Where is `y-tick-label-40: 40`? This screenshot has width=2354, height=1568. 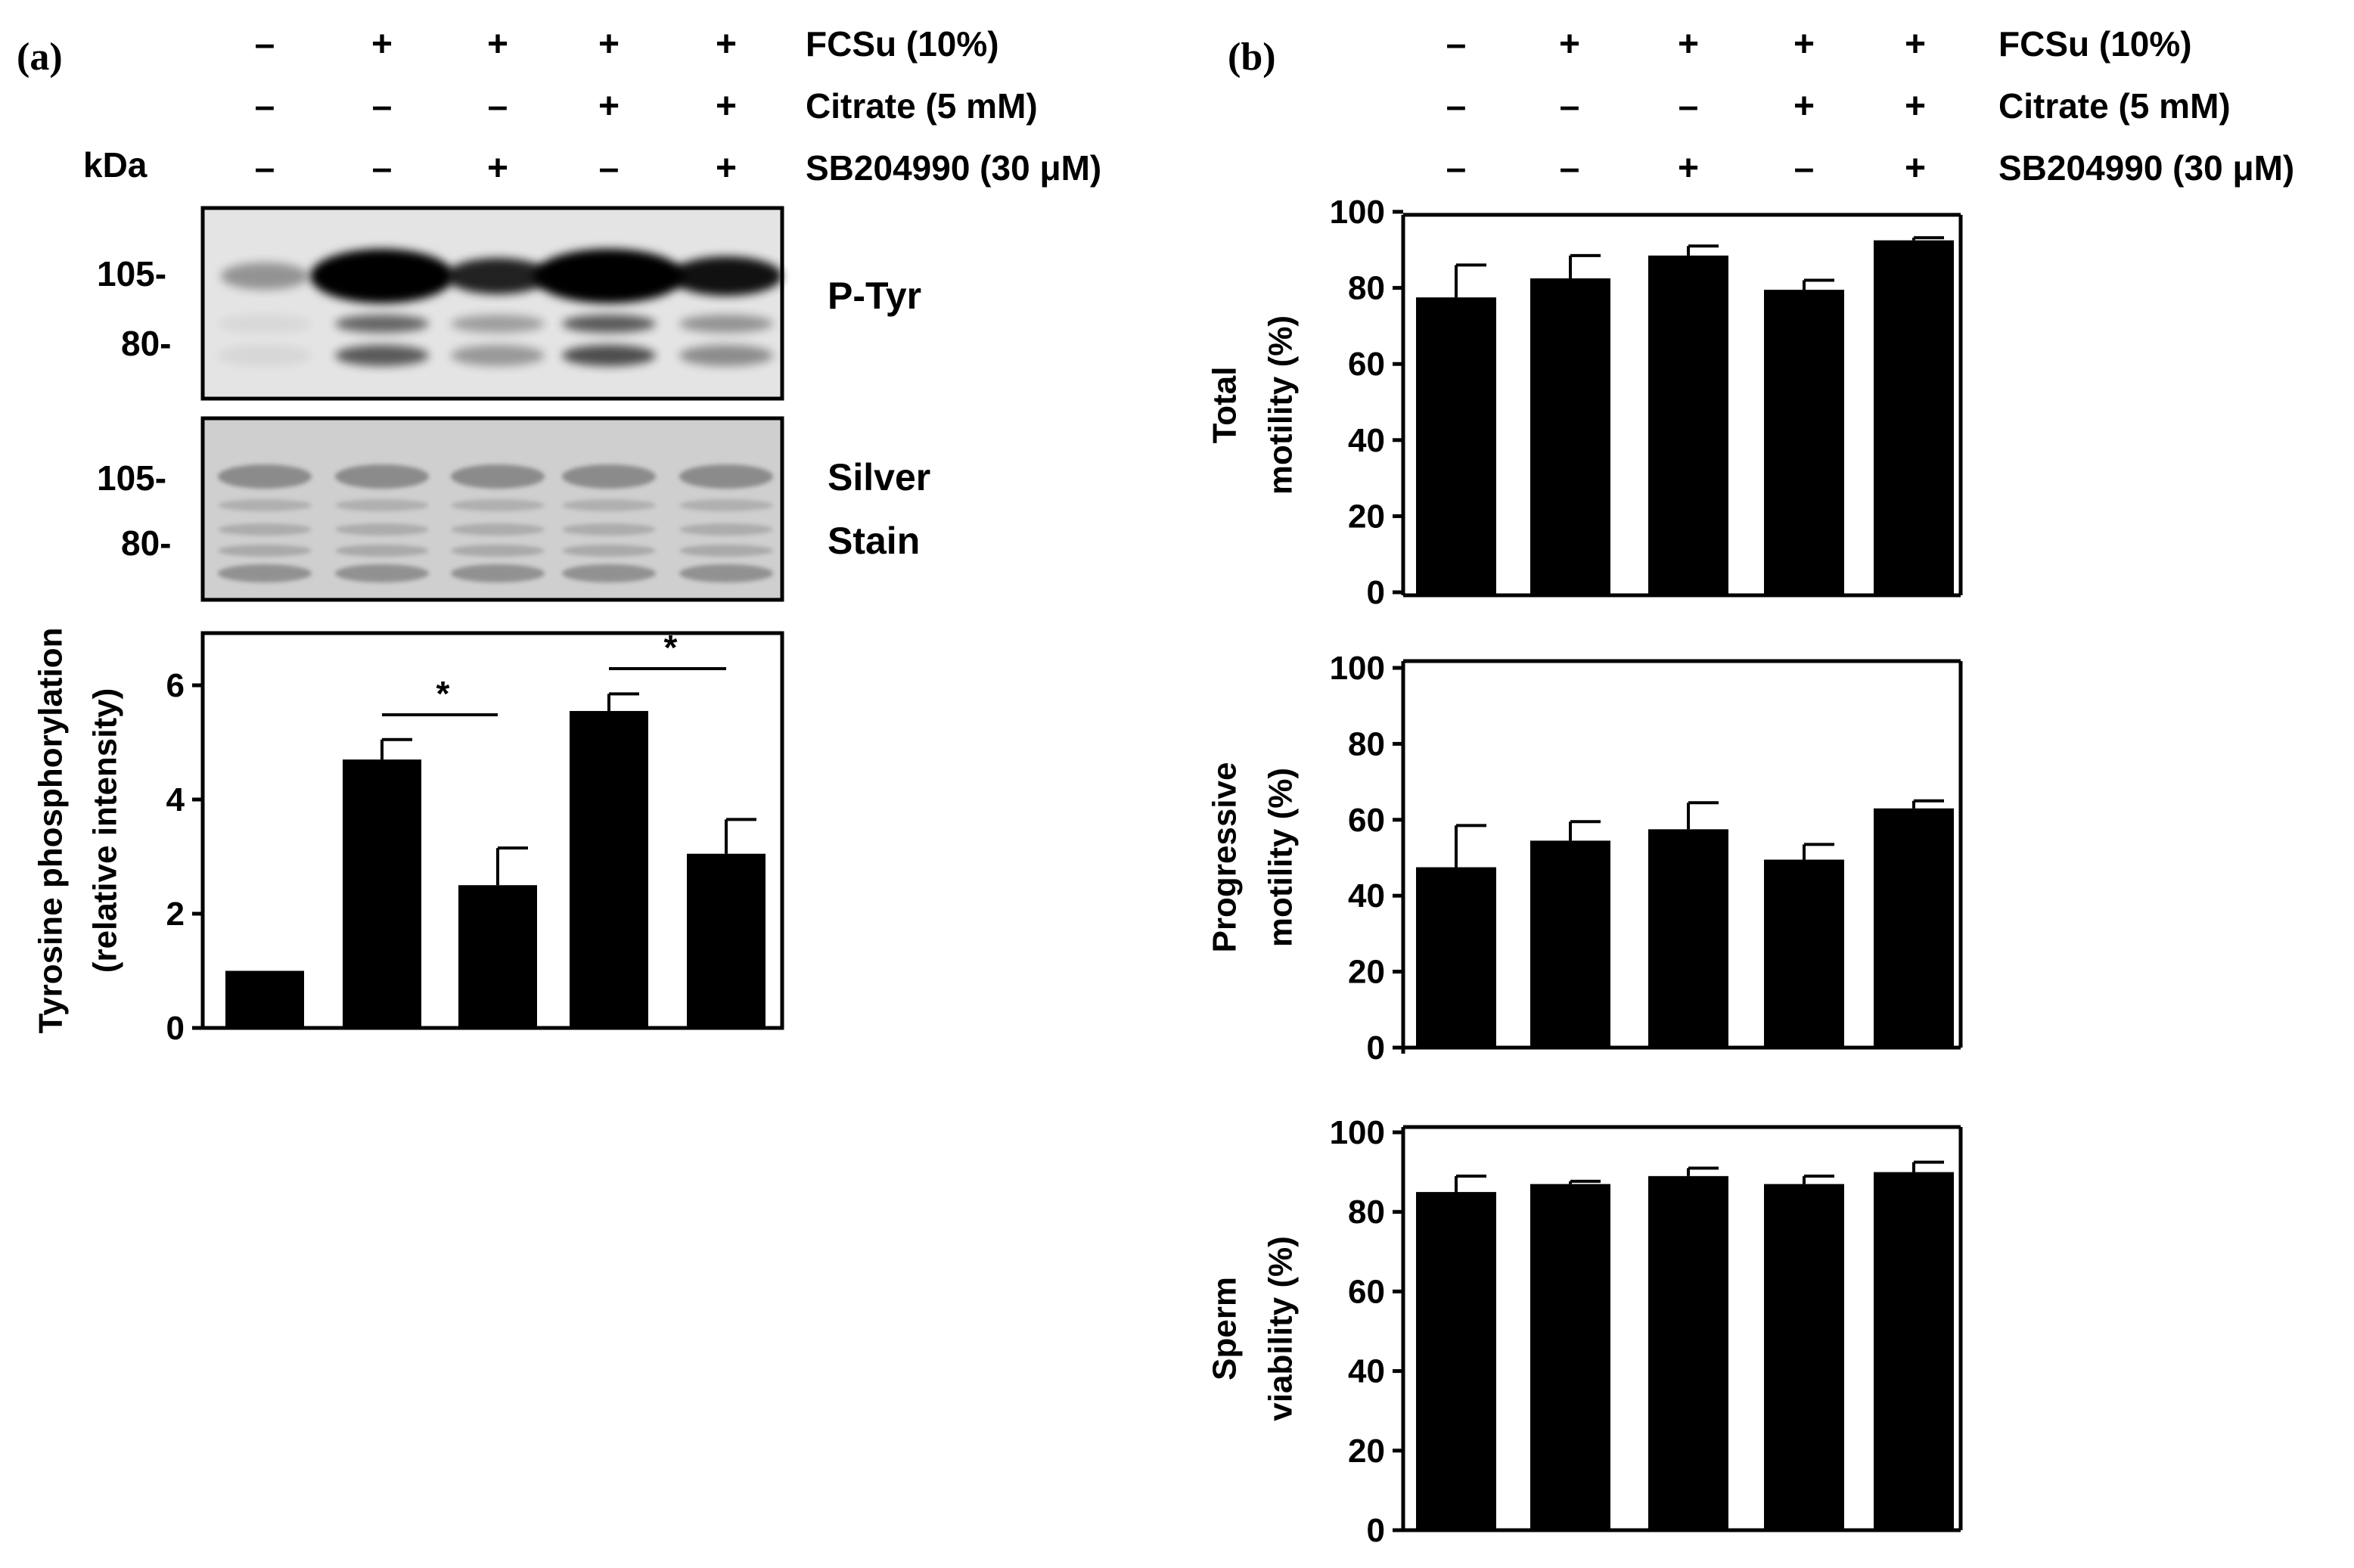 y-tick-label-40: 40 is located at coordinates (1366, 441).